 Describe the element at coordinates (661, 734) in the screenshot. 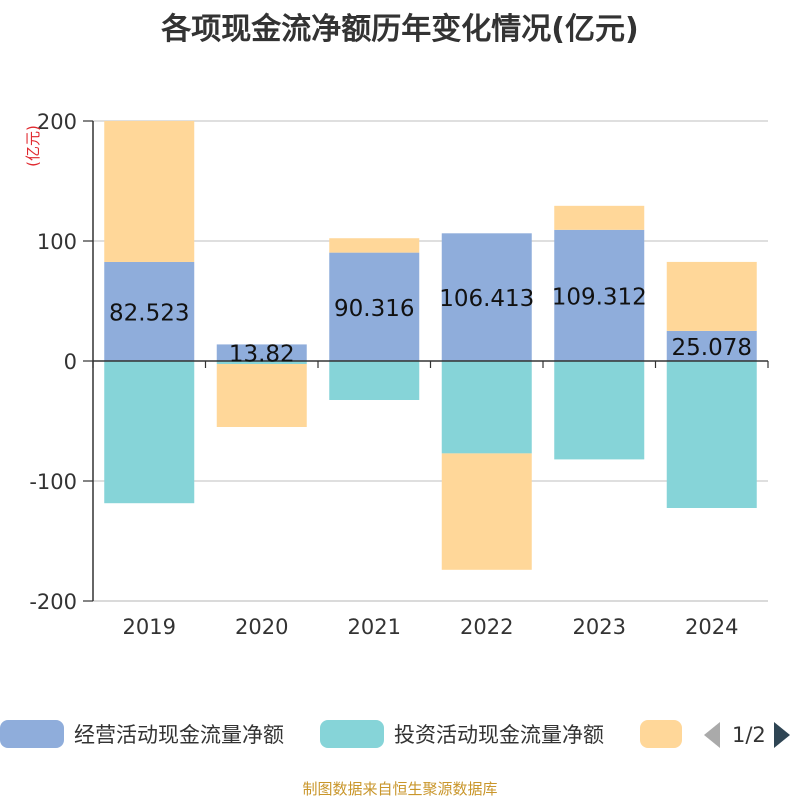

I see `legend-swatch-financing` at that location.